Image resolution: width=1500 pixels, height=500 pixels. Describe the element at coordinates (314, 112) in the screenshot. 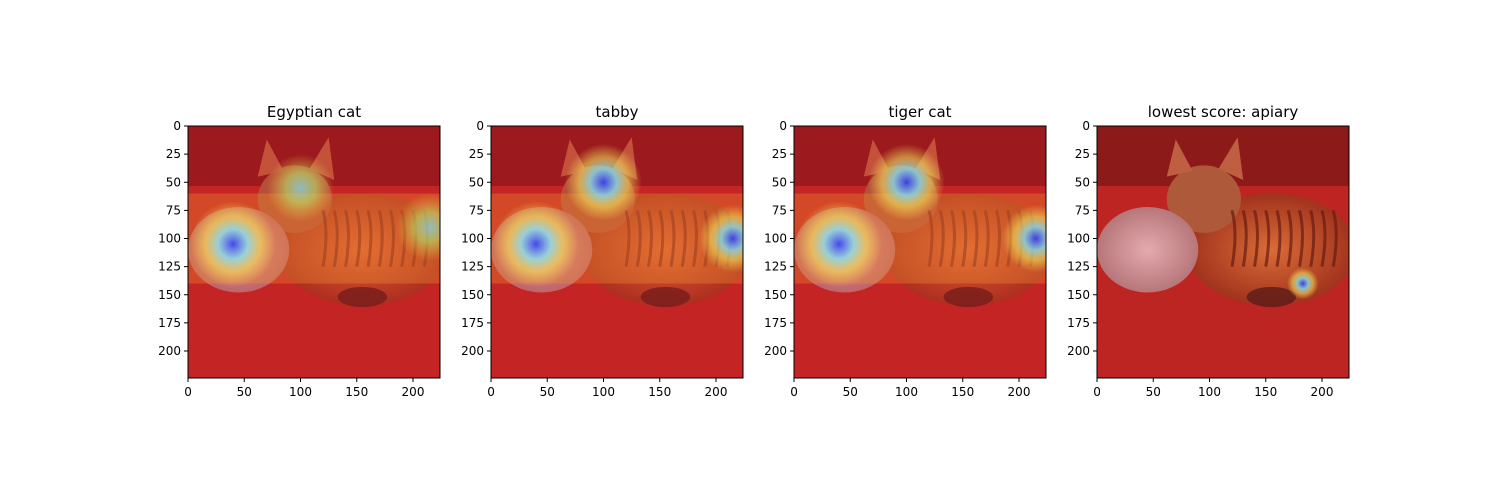

I see `panel-title: Egyptian cat` at that location.